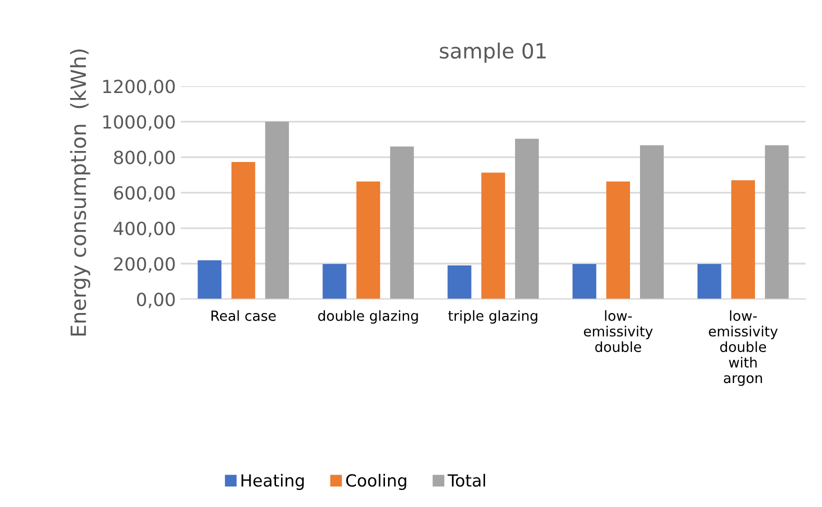  What do you see at coordinates (368, 317) in the screenshot?
I see `x-tick-label: double glazing` at bounding box center [368, 317].